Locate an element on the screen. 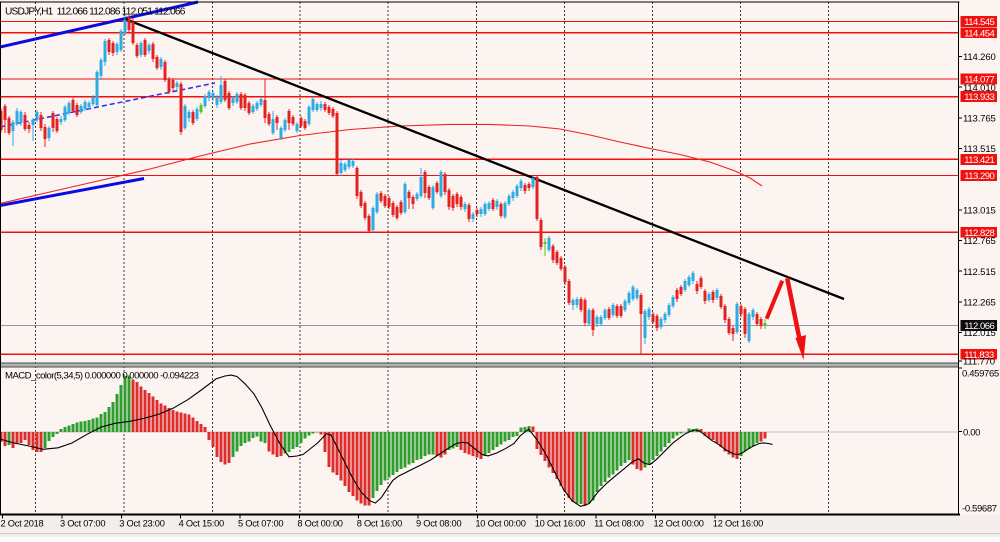  svg-text: -0.59687 is located at coordinates (979, 509).